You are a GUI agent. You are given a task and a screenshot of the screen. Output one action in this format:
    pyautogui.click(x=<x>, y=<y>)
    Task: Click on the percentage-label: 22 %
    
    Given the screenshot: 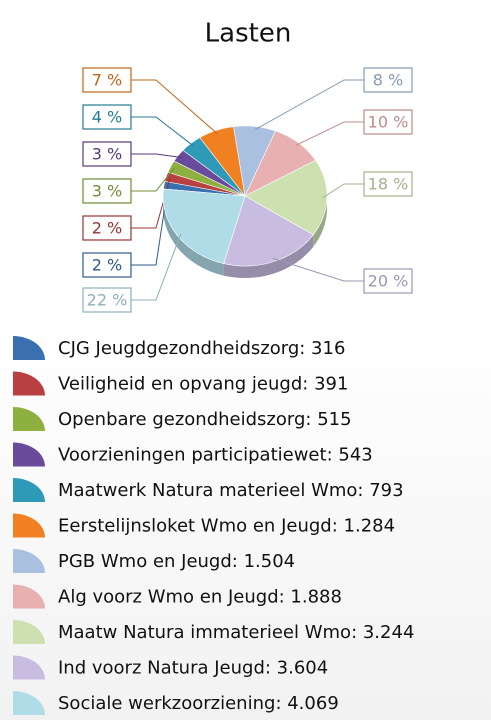 What is the action you would take?
    pyautogui.click(x=107, y=300)
    